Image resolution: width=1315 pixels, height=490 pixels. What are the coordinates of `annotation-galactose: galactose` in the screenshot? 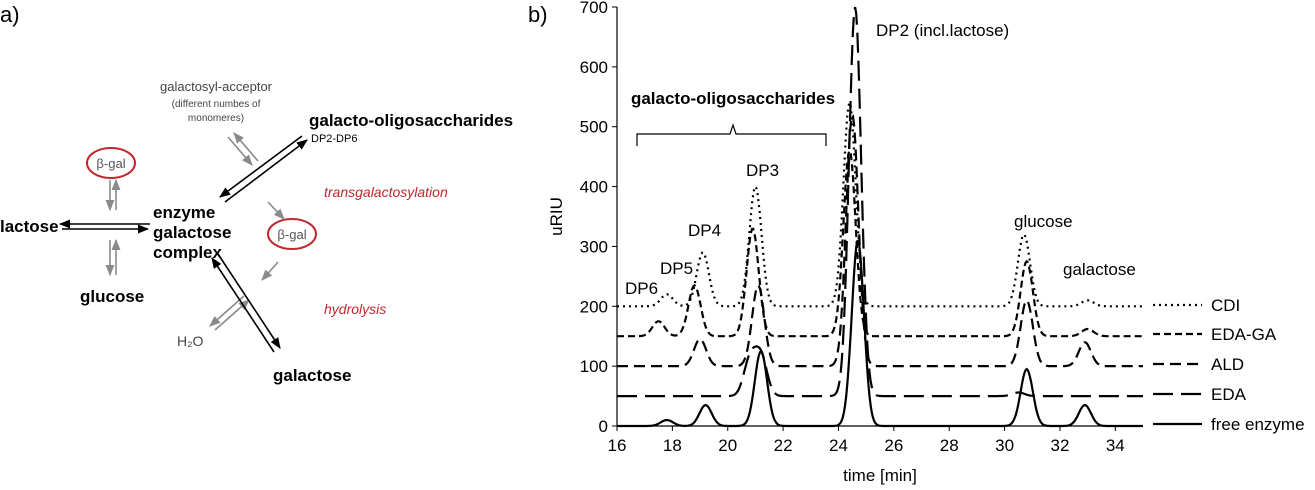 It's located at (1099, 269).